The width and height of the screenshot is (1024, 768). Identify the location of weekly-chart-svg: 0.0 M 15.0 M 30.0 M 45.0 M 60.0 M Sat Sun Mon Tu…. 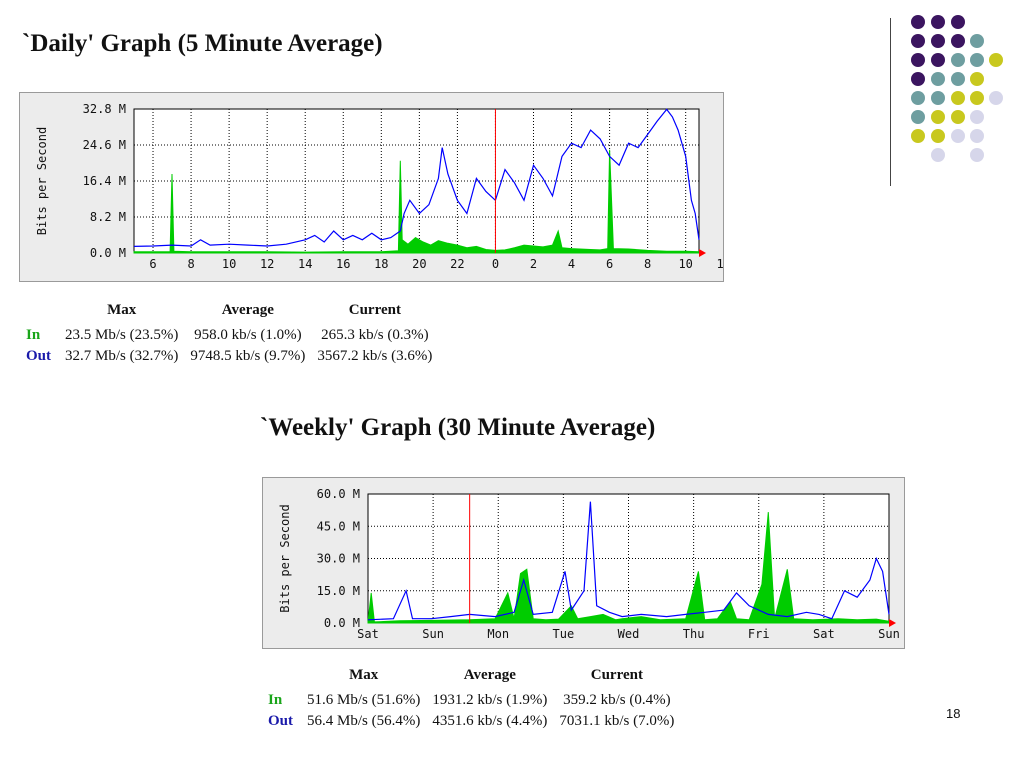
(589, 564).